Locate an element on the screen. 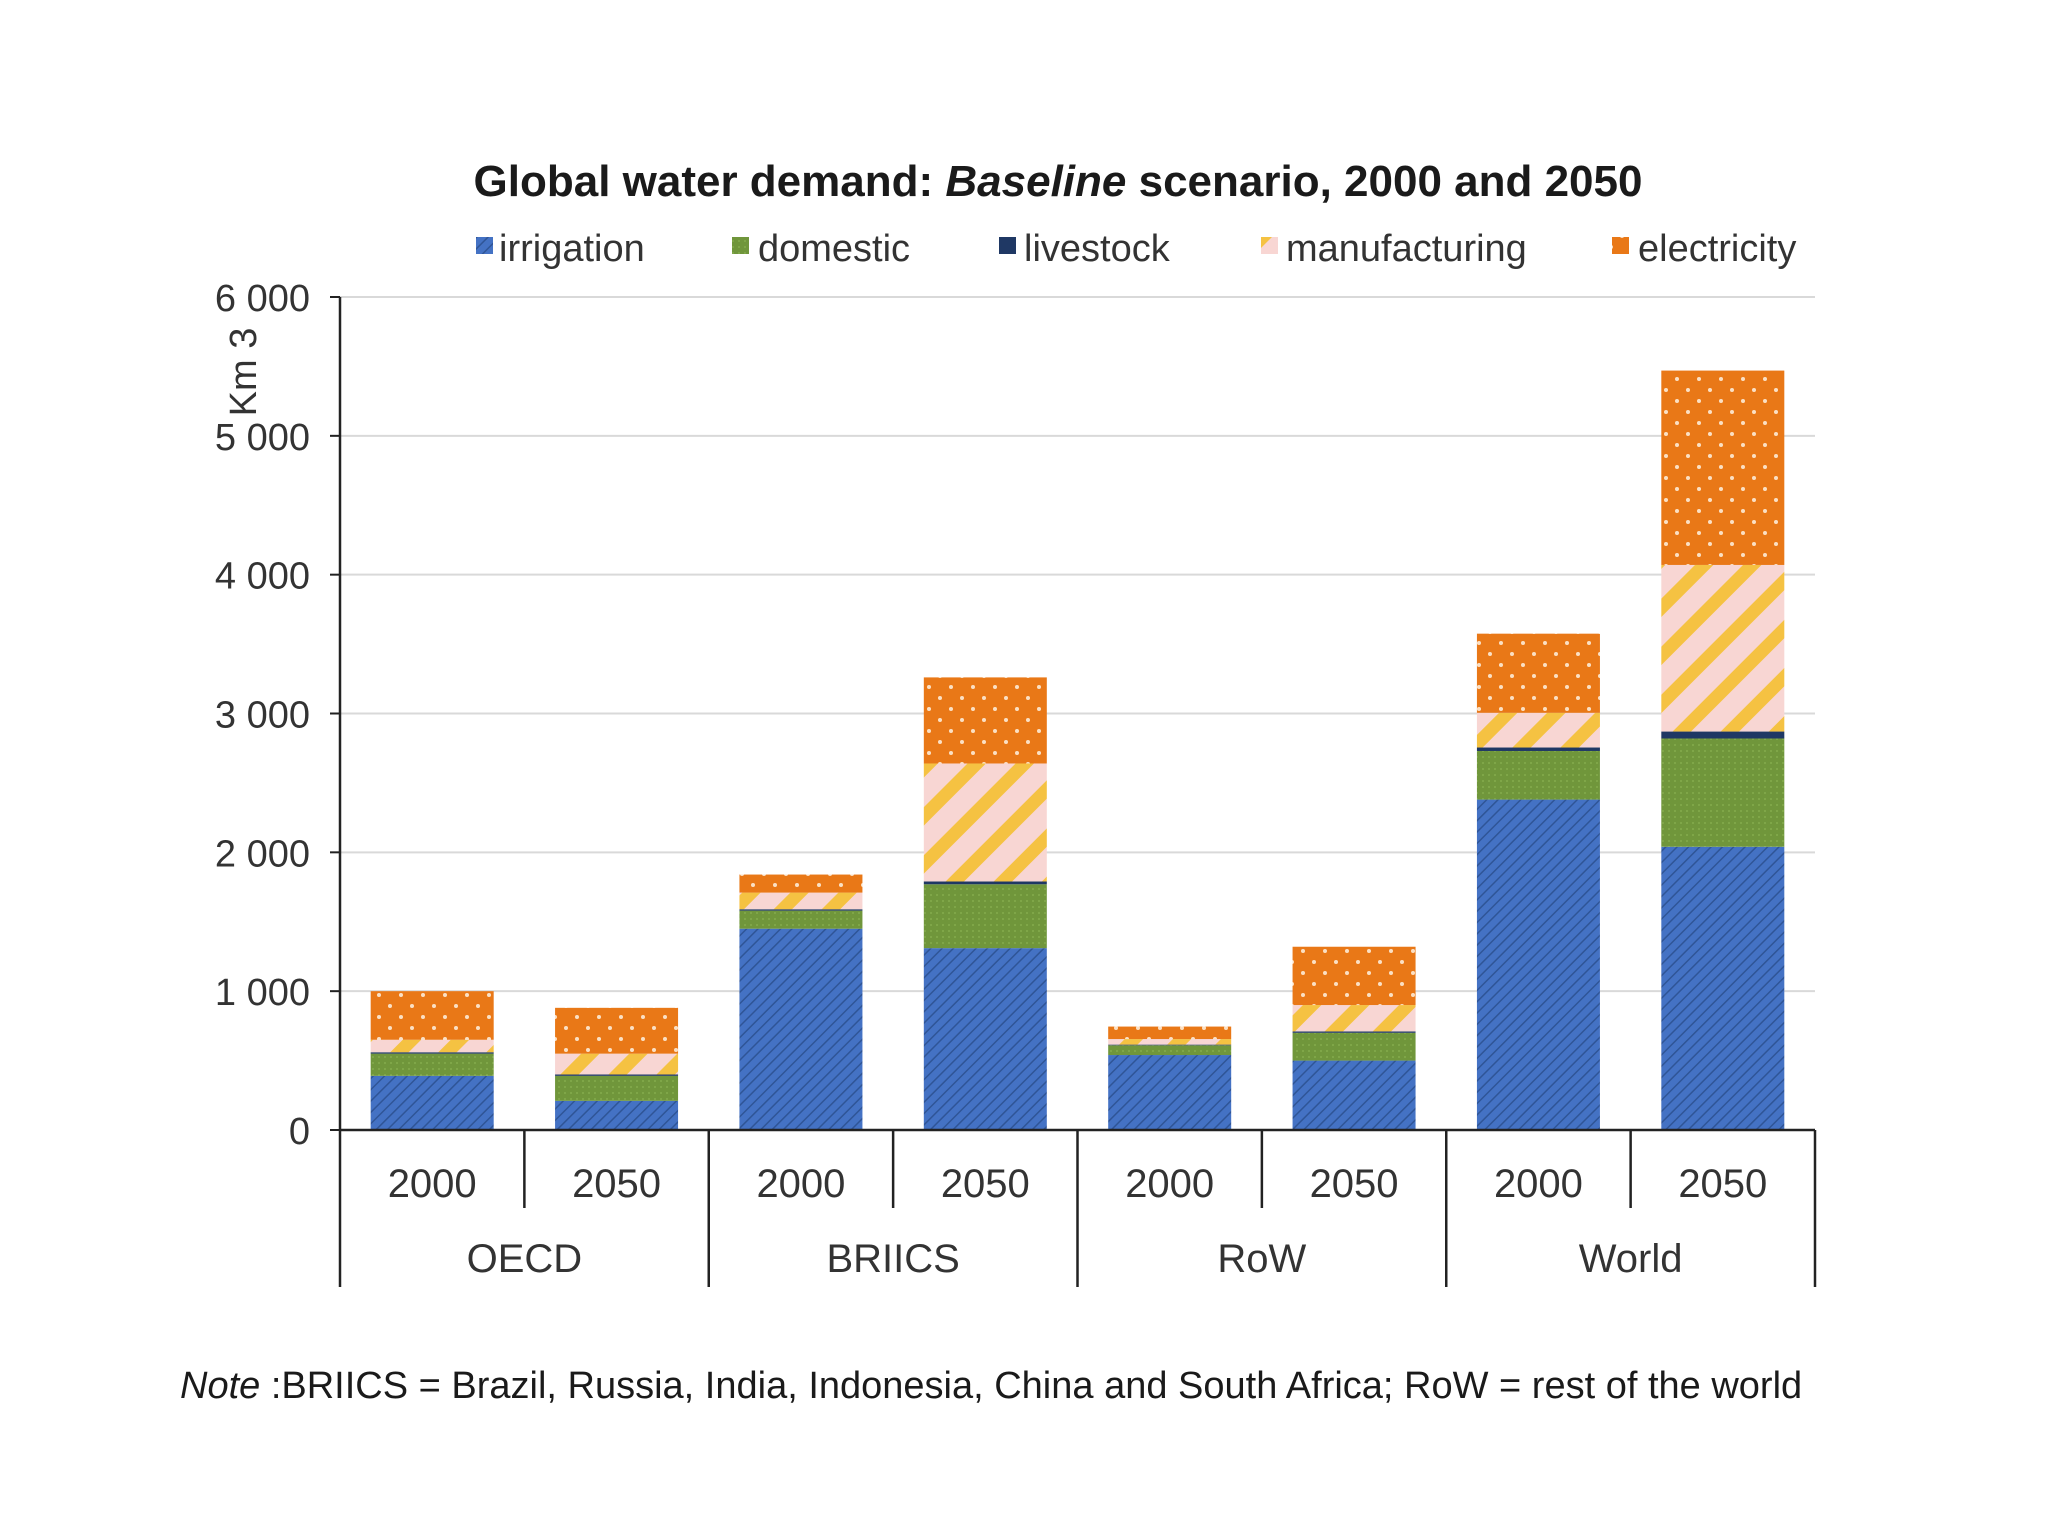  bar-livestock-World-2000 is located at coordinates (1538, 749).